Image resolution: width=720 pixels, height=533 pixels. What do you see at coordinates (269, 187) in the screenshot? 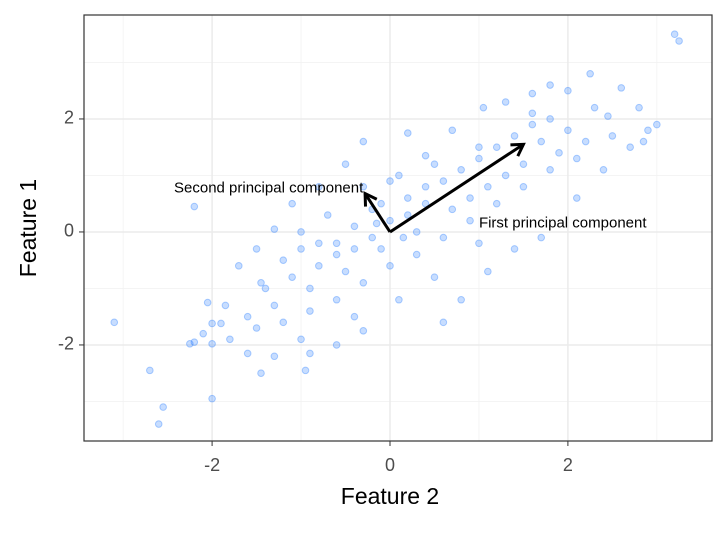
I see `annotation: Second principal component` at bounding box center [269, 187].